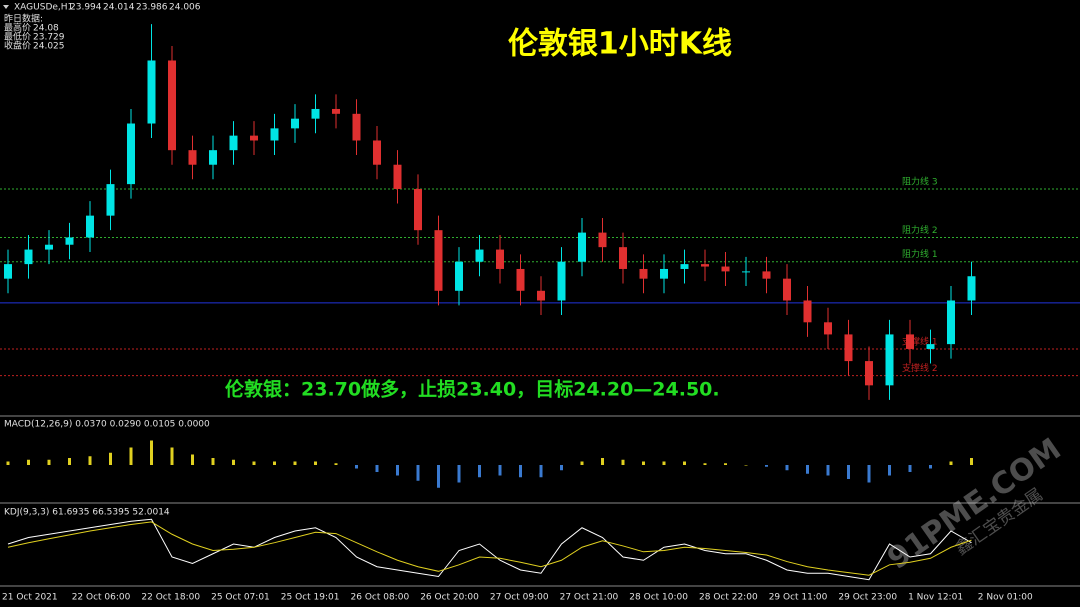 The height and width of the screenshot is (607, 1080). Describe the element at coordinates (589, 598) in the screenshot. I see `x-tick-label: 27 Oct 21:00` at that location.